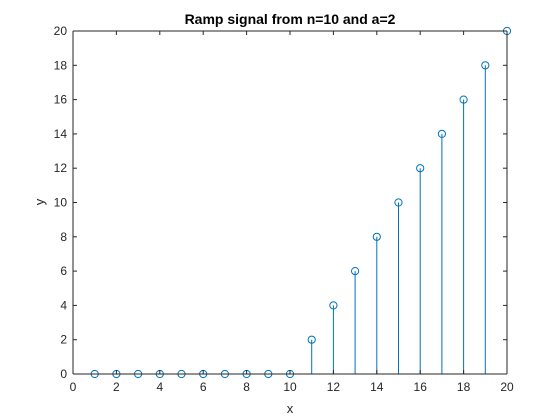 Image resolution: width=560 pixels, height=420 pixels. What do you see at coordinates (116, 387) in the screenshot?
I see `x-tick-label: 2` at bounding box center [116, 387].